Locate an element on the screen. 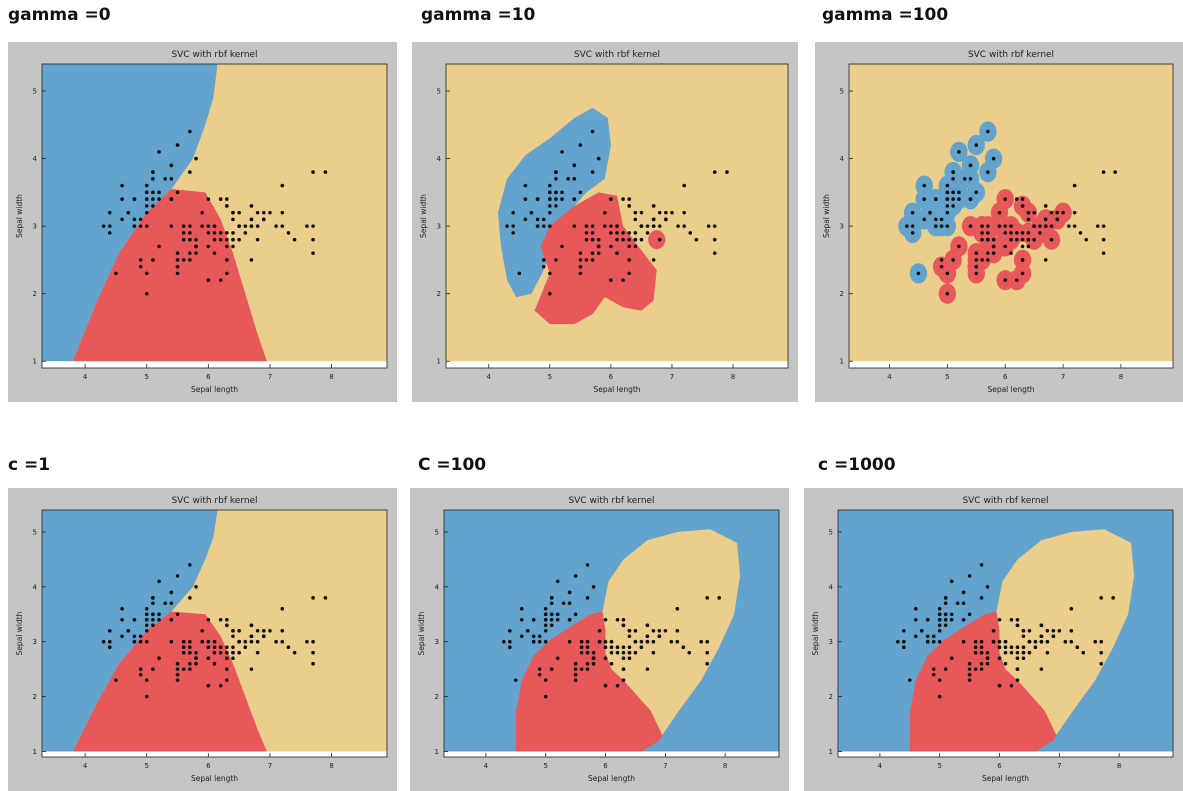 This screenshot has height=791, width=1183. panel-label-c-1: c =1 is located at coordinates (29, 465).